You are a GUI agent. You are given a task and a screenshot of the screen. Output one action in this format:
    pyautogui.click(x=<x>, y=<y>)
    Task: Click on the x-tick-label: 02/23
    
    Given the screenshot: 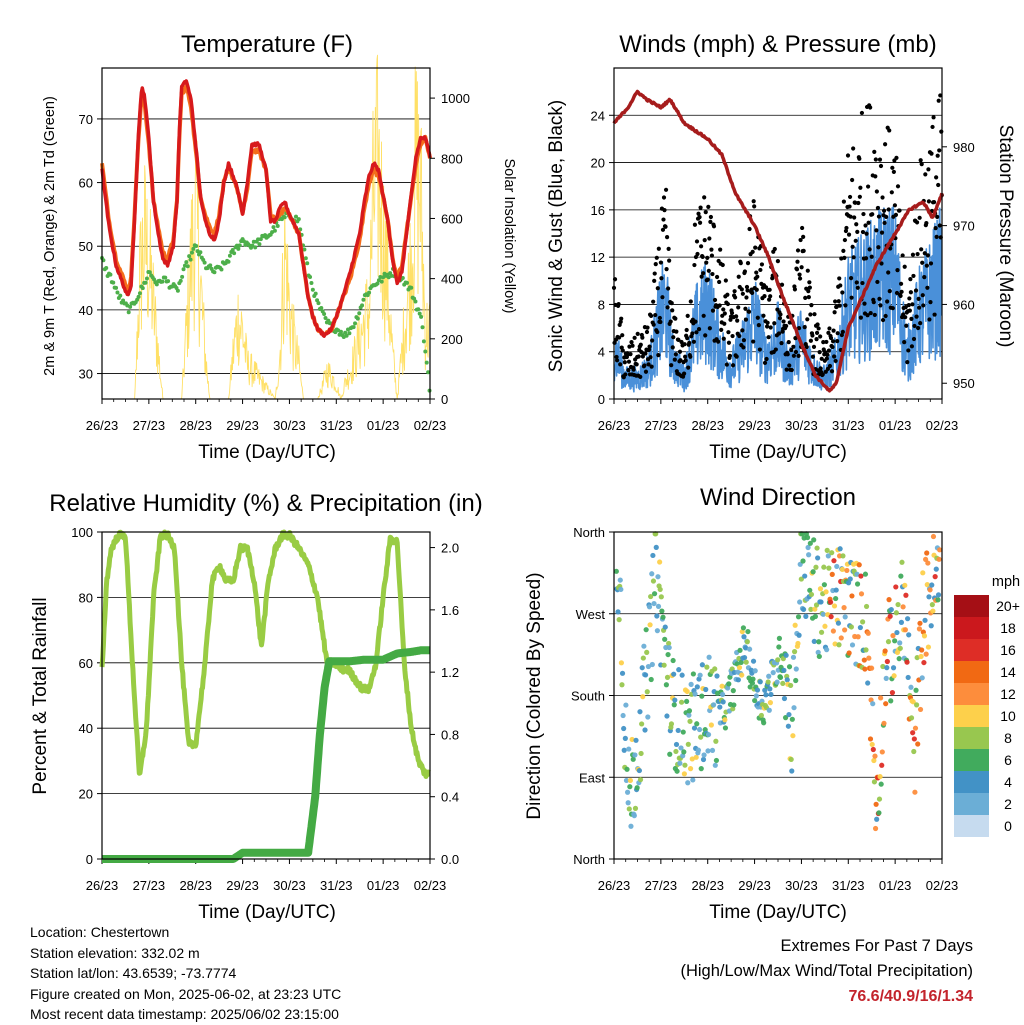 What is the action you would take?
    pyautogui.click(x=942, y=885)
    